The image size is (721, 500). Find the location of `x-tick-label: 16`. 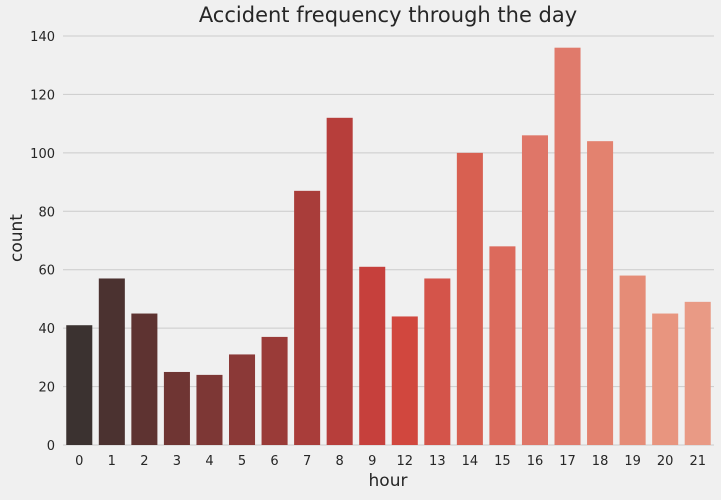

x-tick-label: 16 is located at coordinates (535, 461).